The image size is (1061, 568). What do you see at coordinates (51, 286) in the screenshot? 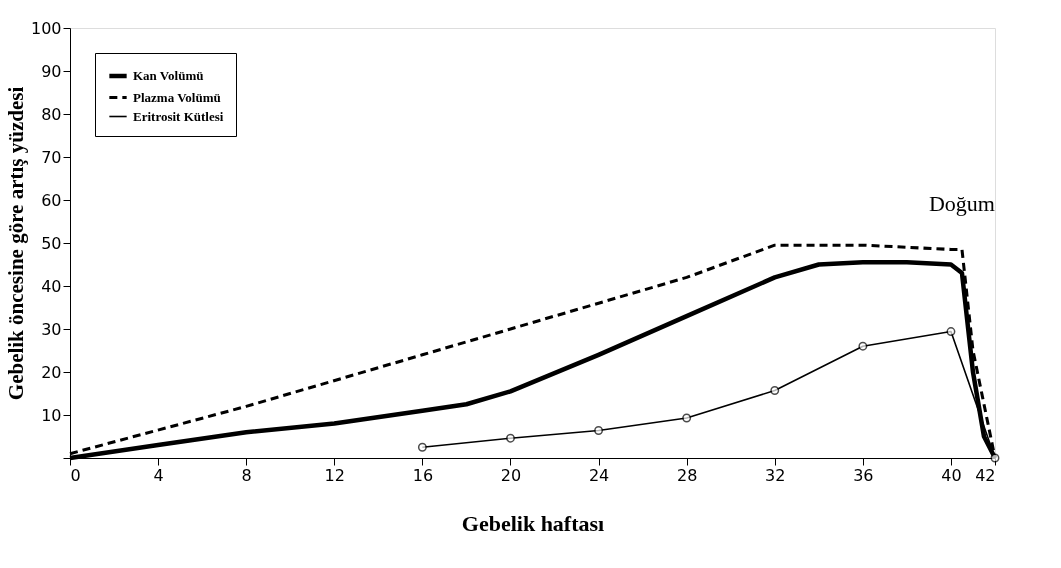
I see `y-tick-label: 40` at bounding box center [51, 286].